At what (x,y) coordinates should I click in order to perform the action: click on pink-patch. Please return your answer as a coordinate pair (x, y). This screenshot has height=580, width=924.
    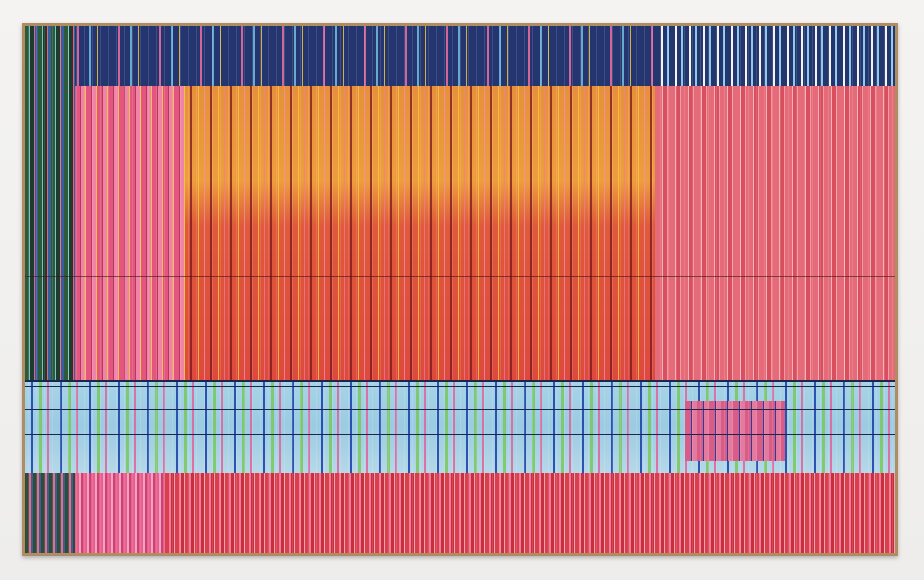
    Looking at the image, I should click on (735, 431).